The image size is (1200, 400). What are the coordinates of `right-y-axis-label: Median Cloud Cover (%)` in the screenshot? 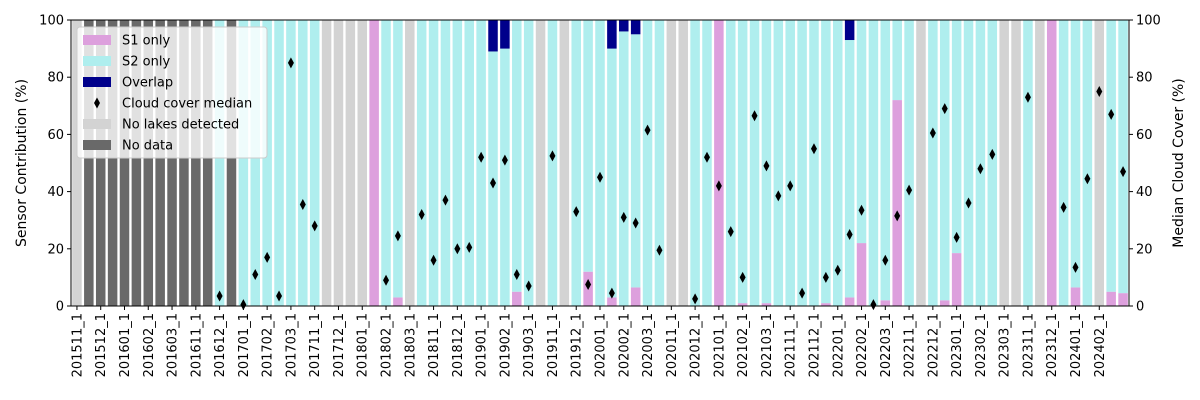 It's located at (1179, 162).